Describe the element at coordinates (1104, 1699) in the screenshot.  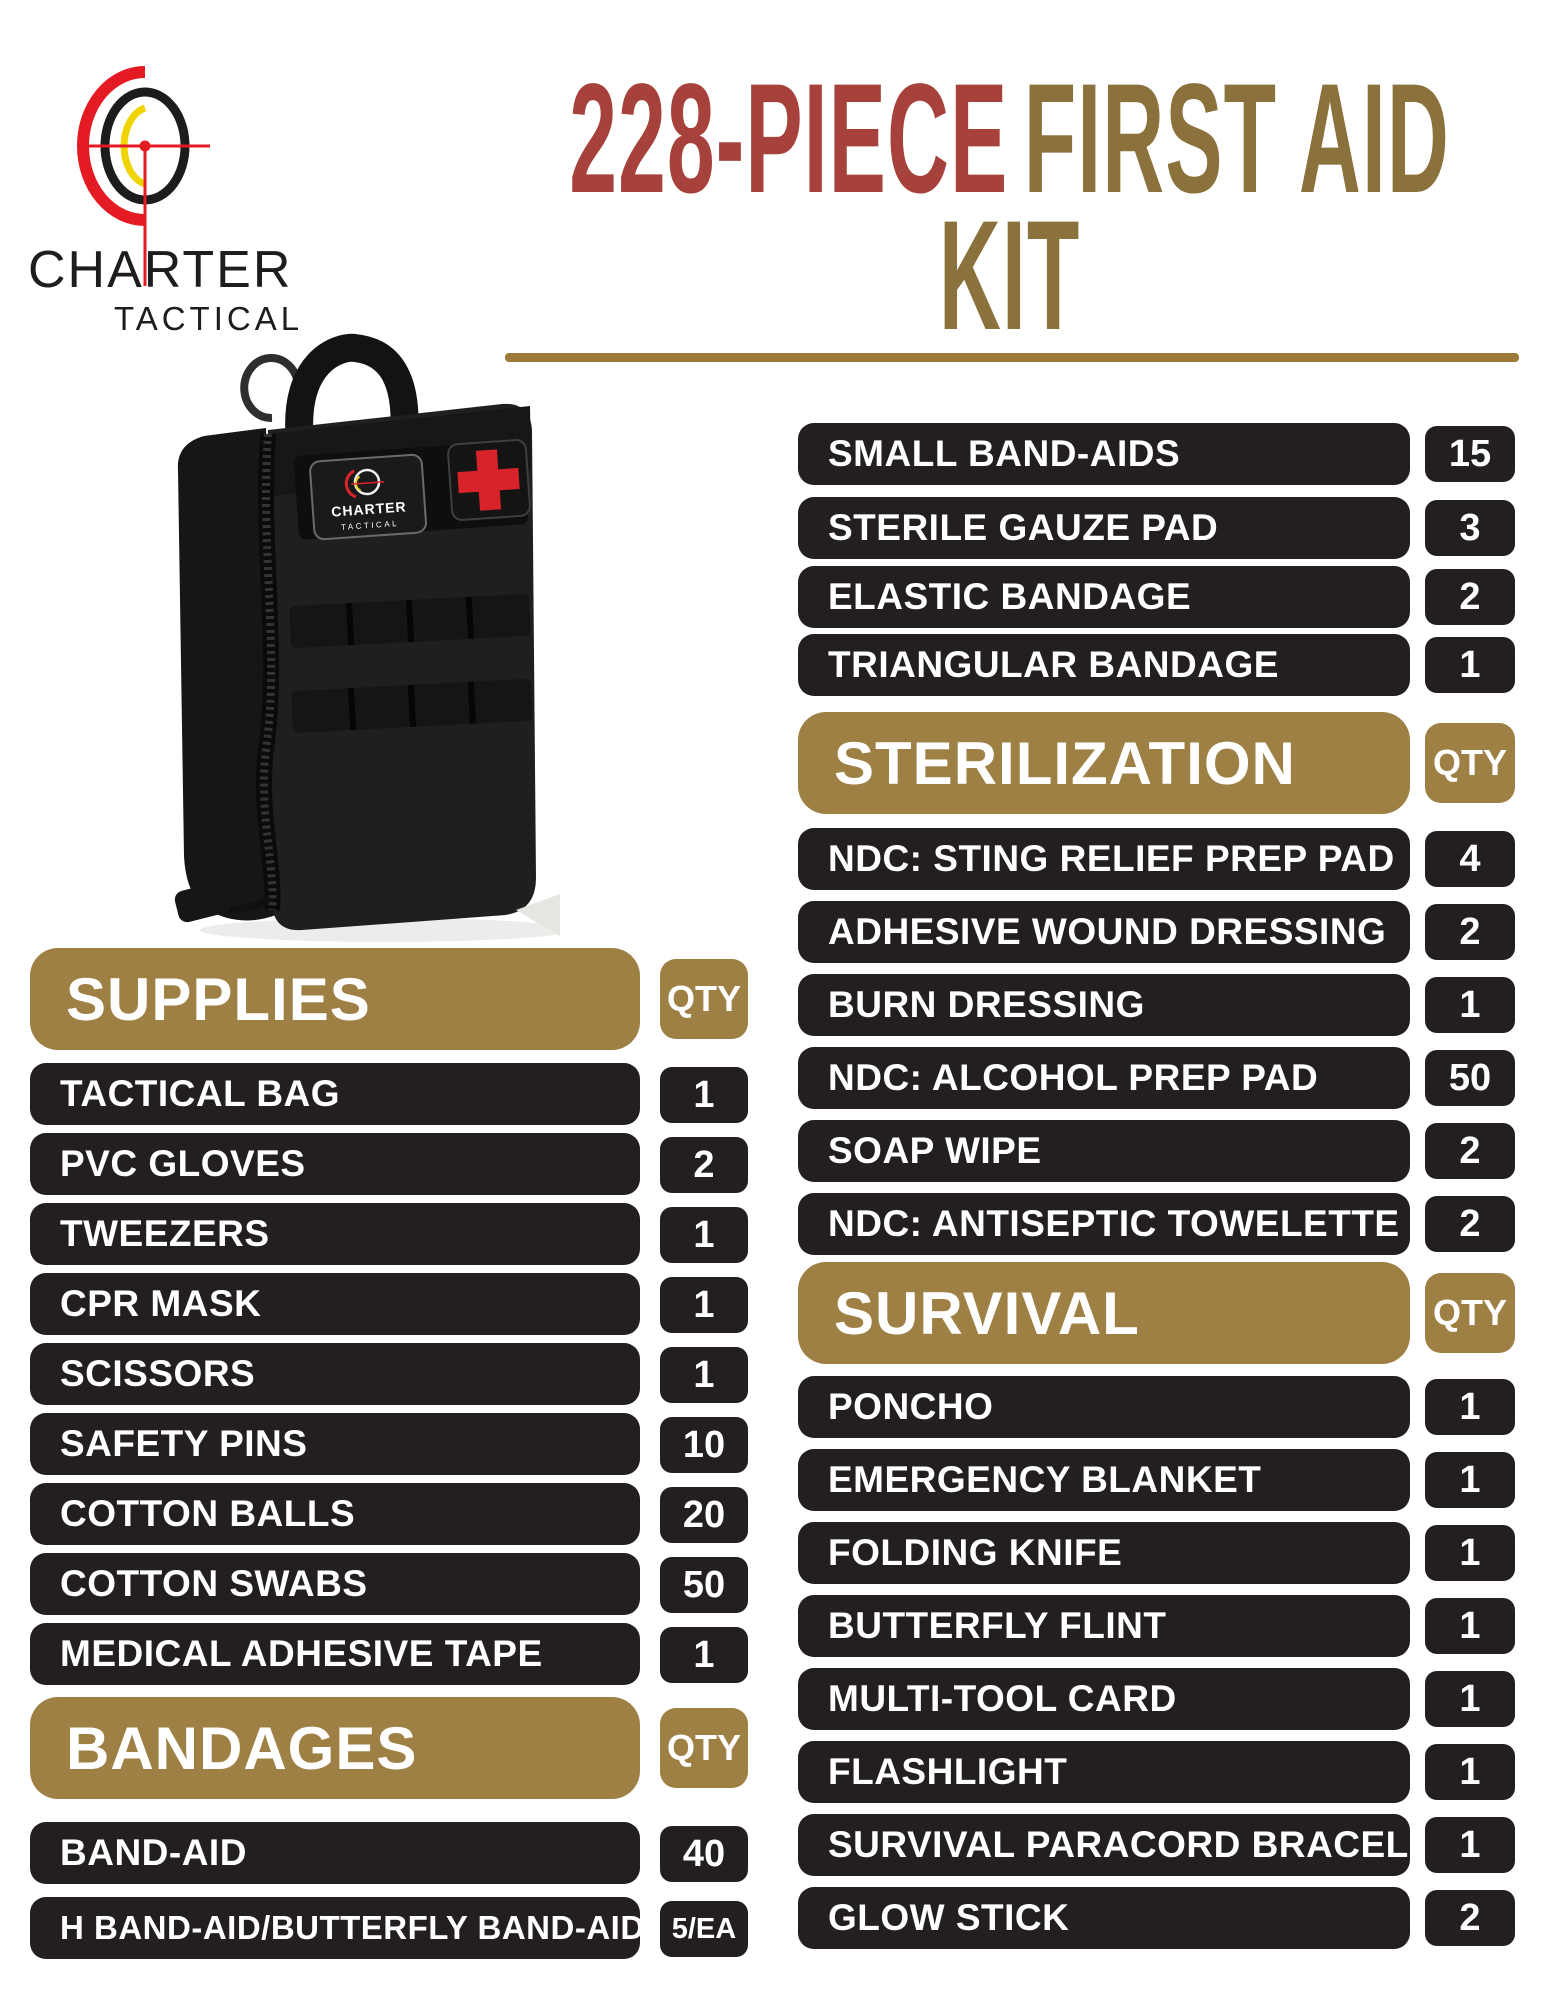
I see `list-item: MULTI-TOOL CARD` at that location.